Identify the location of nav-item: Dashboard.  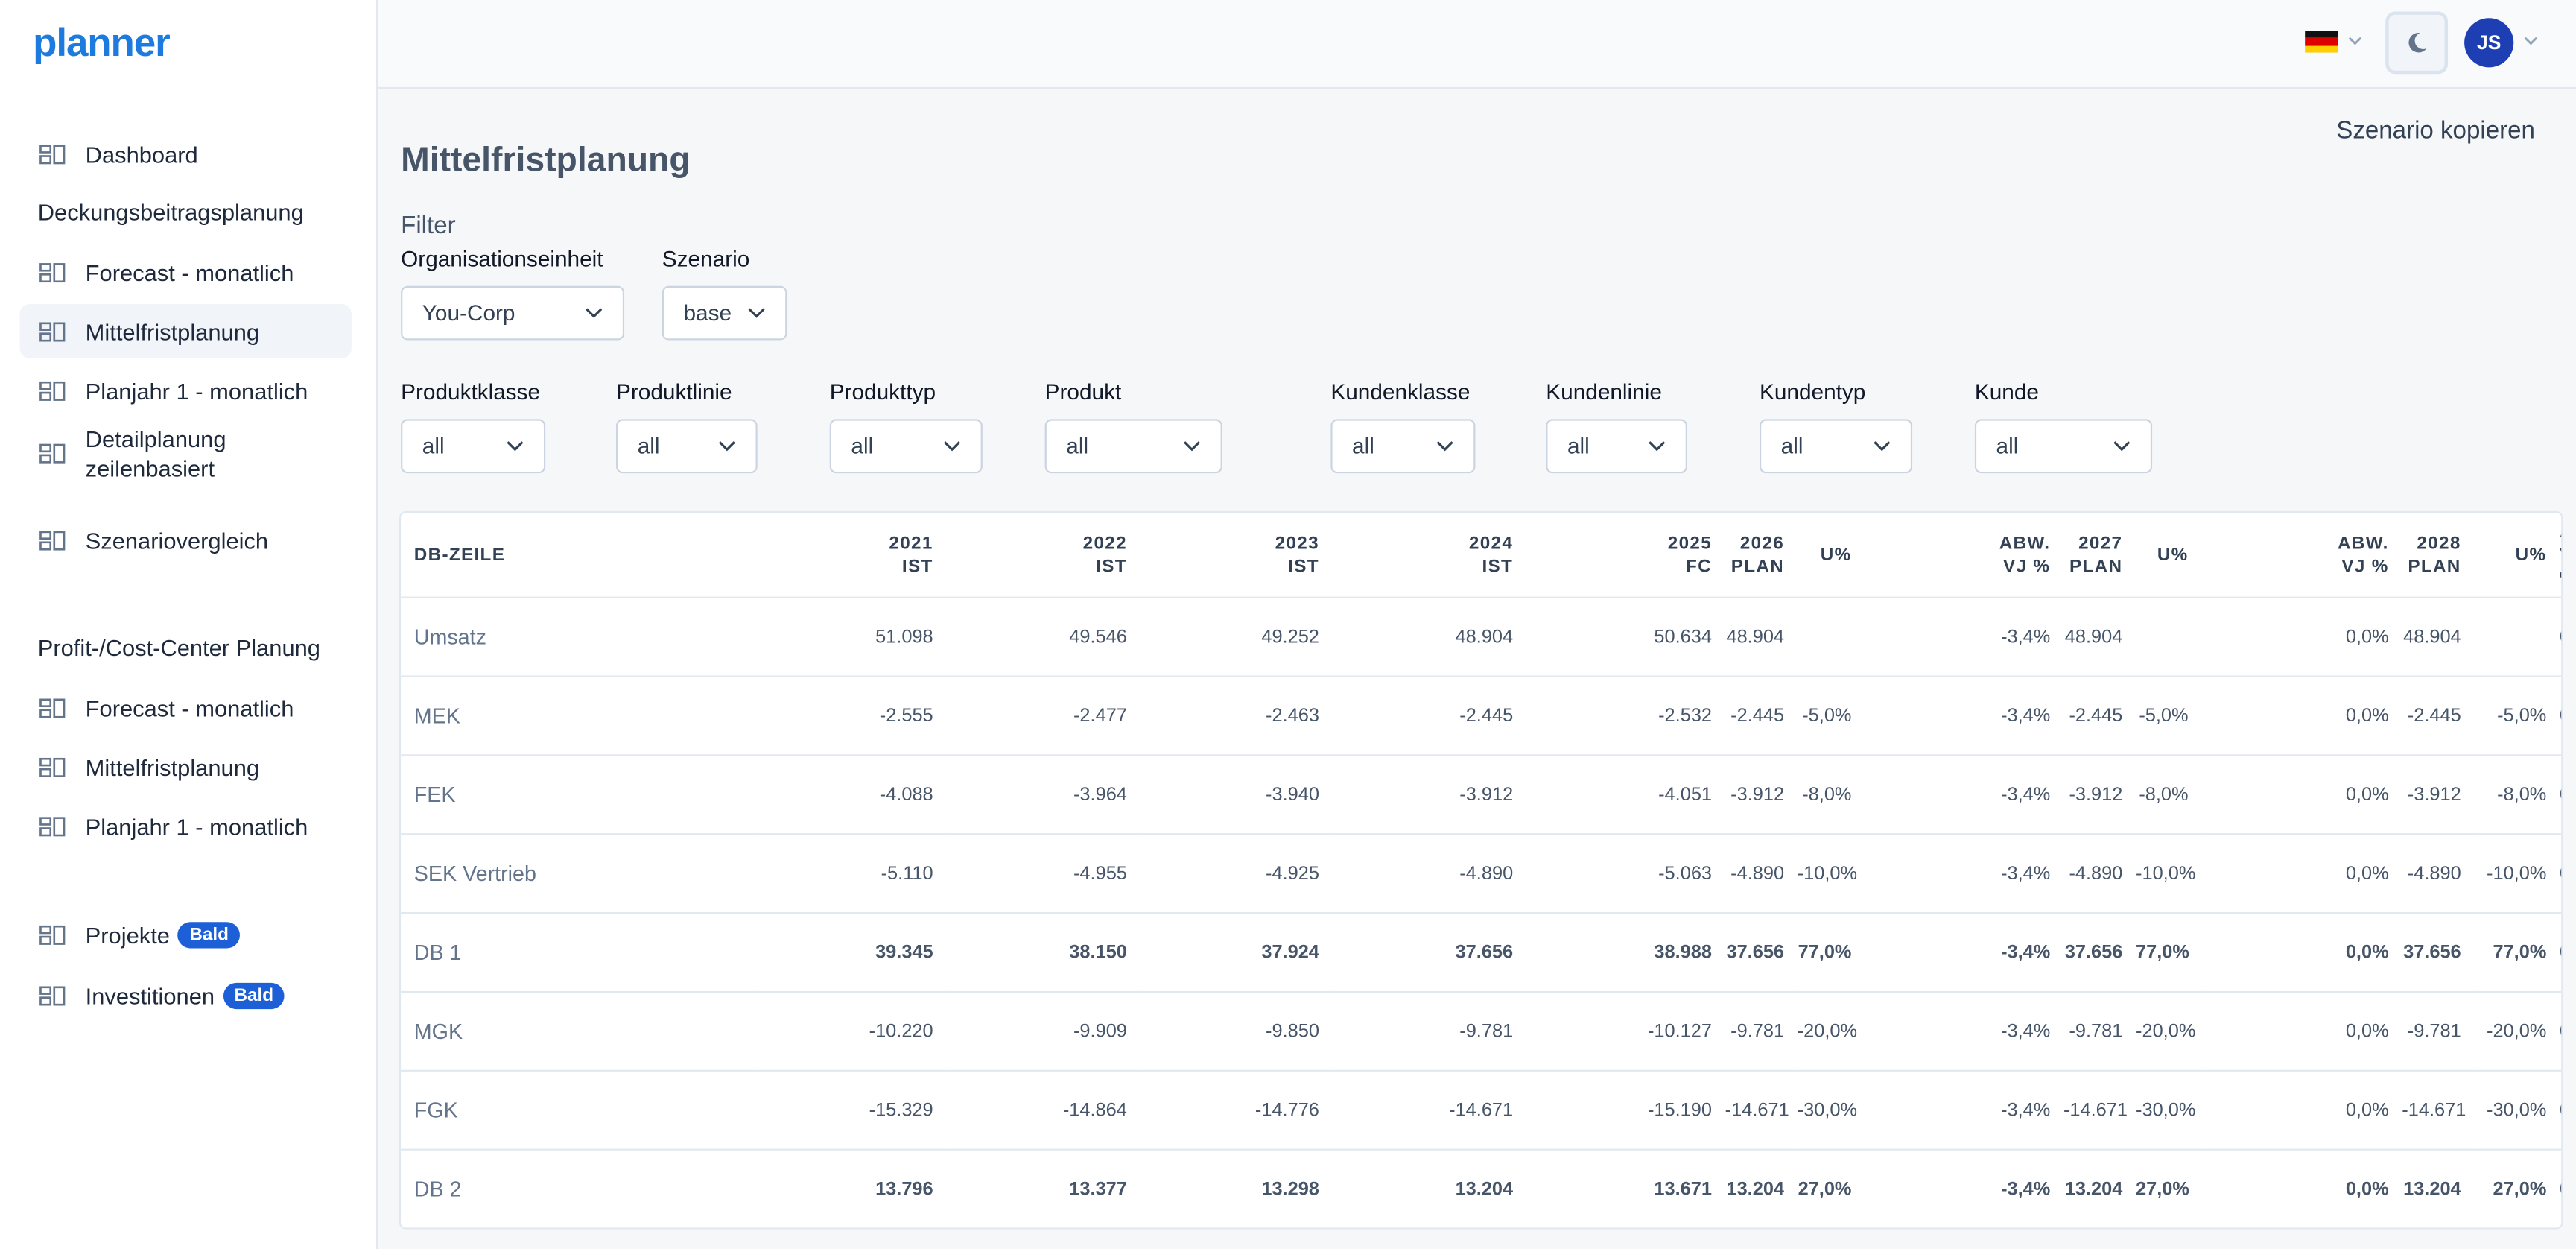
(185, 154).